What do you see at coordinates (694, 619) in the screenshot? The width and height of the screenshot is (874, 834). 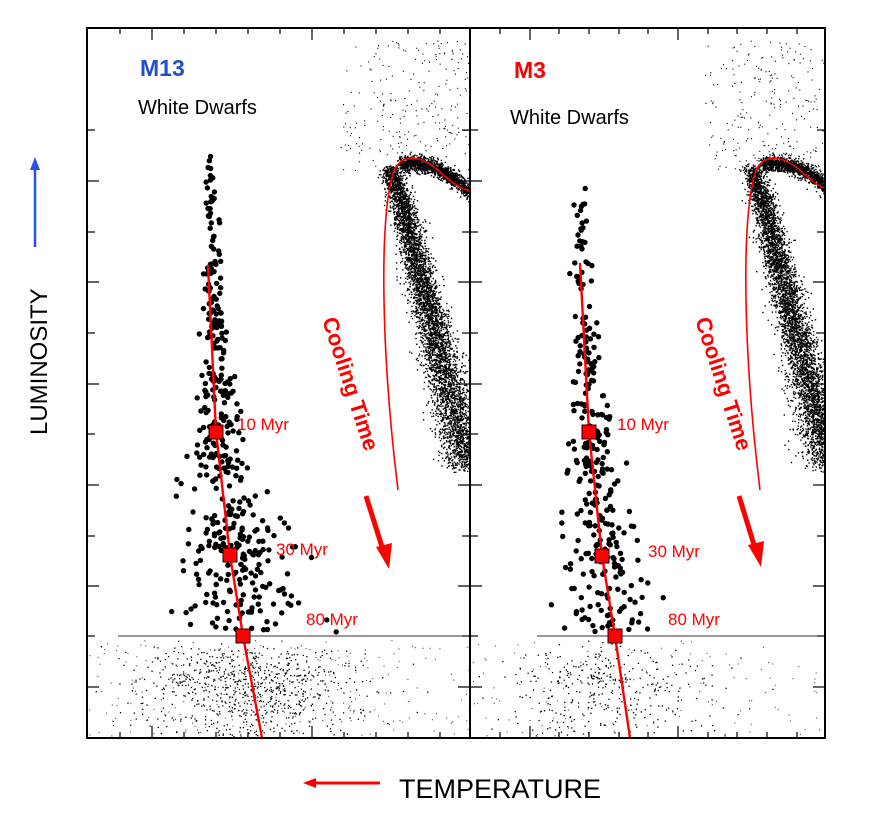 I see `age-label-80myr-m3: 80 Myr` at bounding box center [694, 619].